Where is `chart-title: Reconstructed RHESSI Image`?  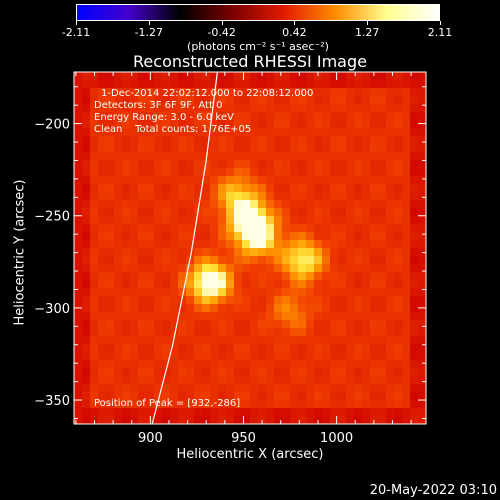
chart-title: Reconstructed RHESSI Image is located at coordinates (250, 61).